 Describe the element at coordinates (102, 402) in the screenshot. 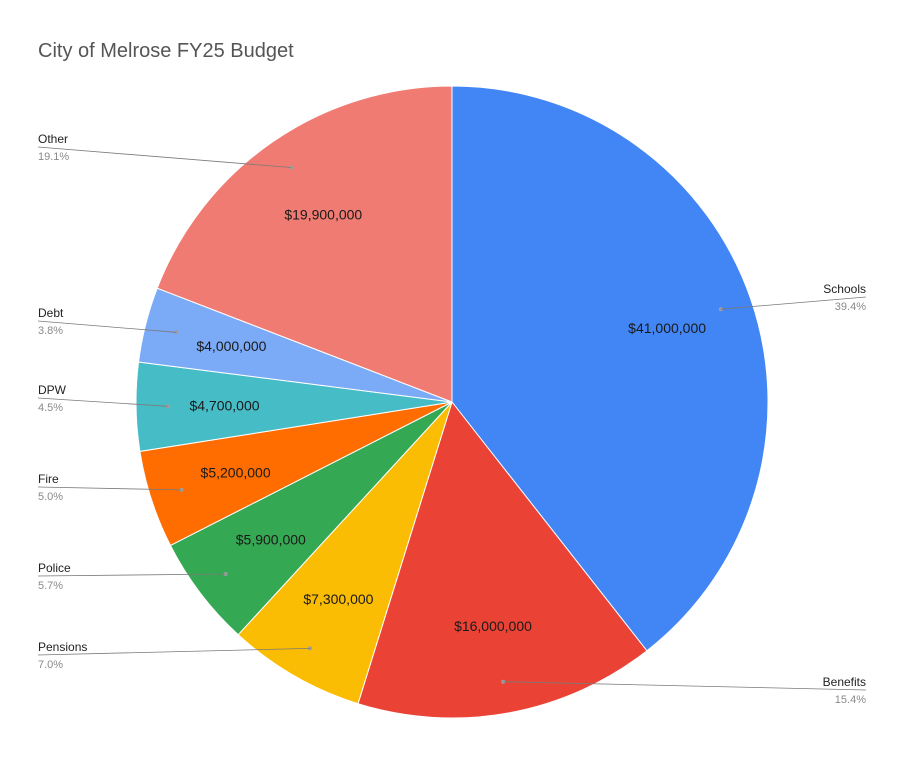

I see `leader-line-dpw` at that location.